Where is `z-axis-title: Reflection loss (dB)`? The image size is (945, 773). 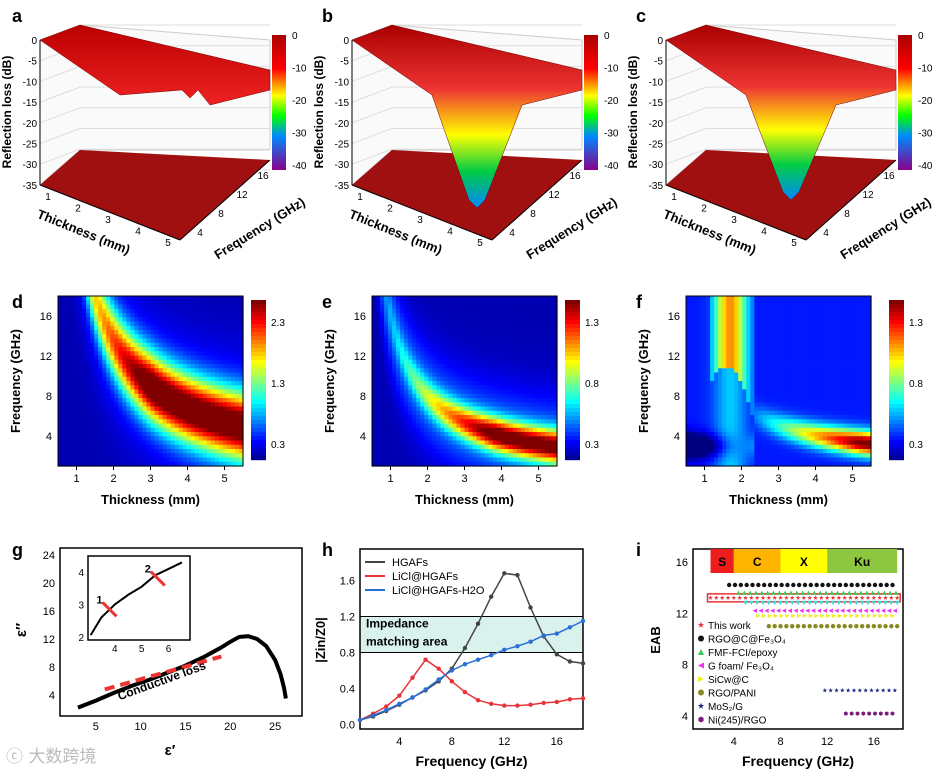 z-axis-title: Reflection loss (dB) is located at coordinates (319, 112).